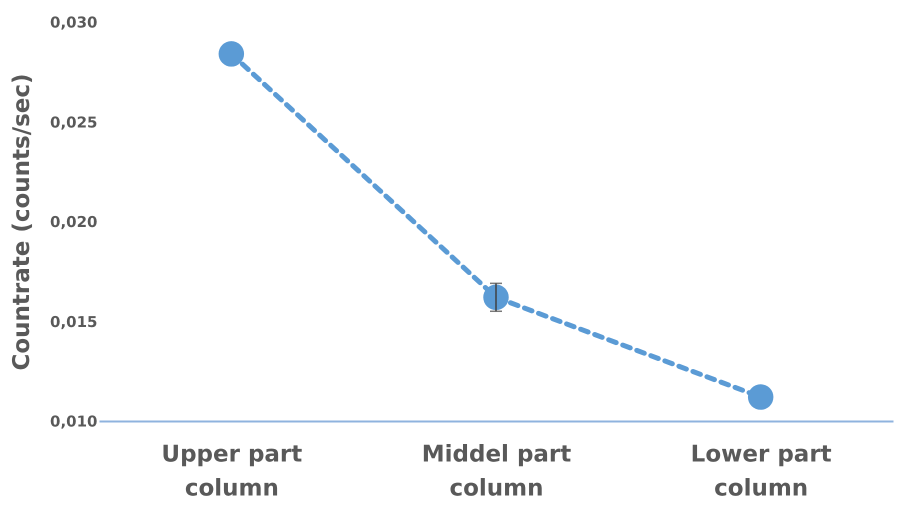 The height and width of the screenshot is (510, 903). I want to click on y-tick-label: 0,030, so click(74, 23).